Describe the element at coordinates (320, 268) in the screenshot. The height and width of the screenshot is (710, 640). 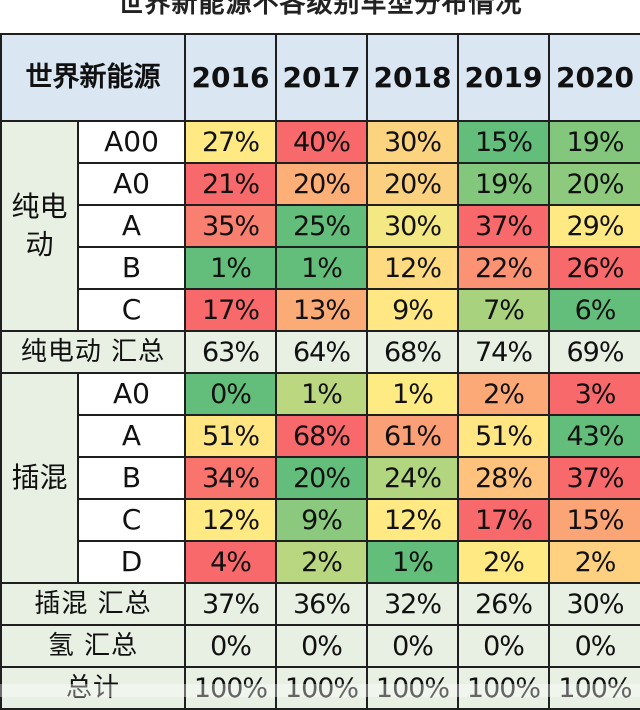
I see `table-row: B 1% 1% 12% 22% 26%` at that location.